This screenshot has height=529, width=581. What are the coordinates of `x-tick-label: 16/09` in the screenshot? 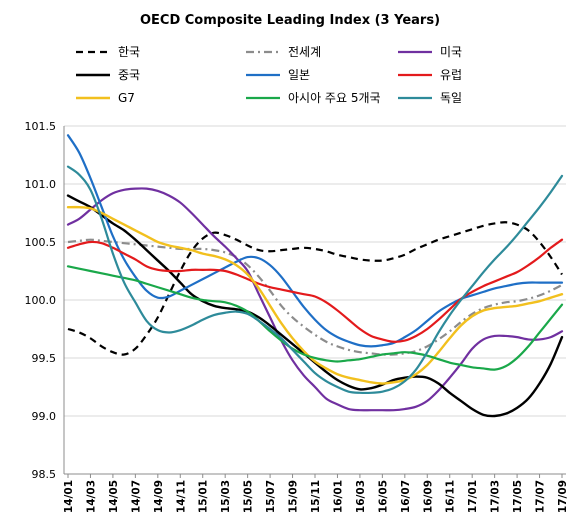 It's located at (428, 496).